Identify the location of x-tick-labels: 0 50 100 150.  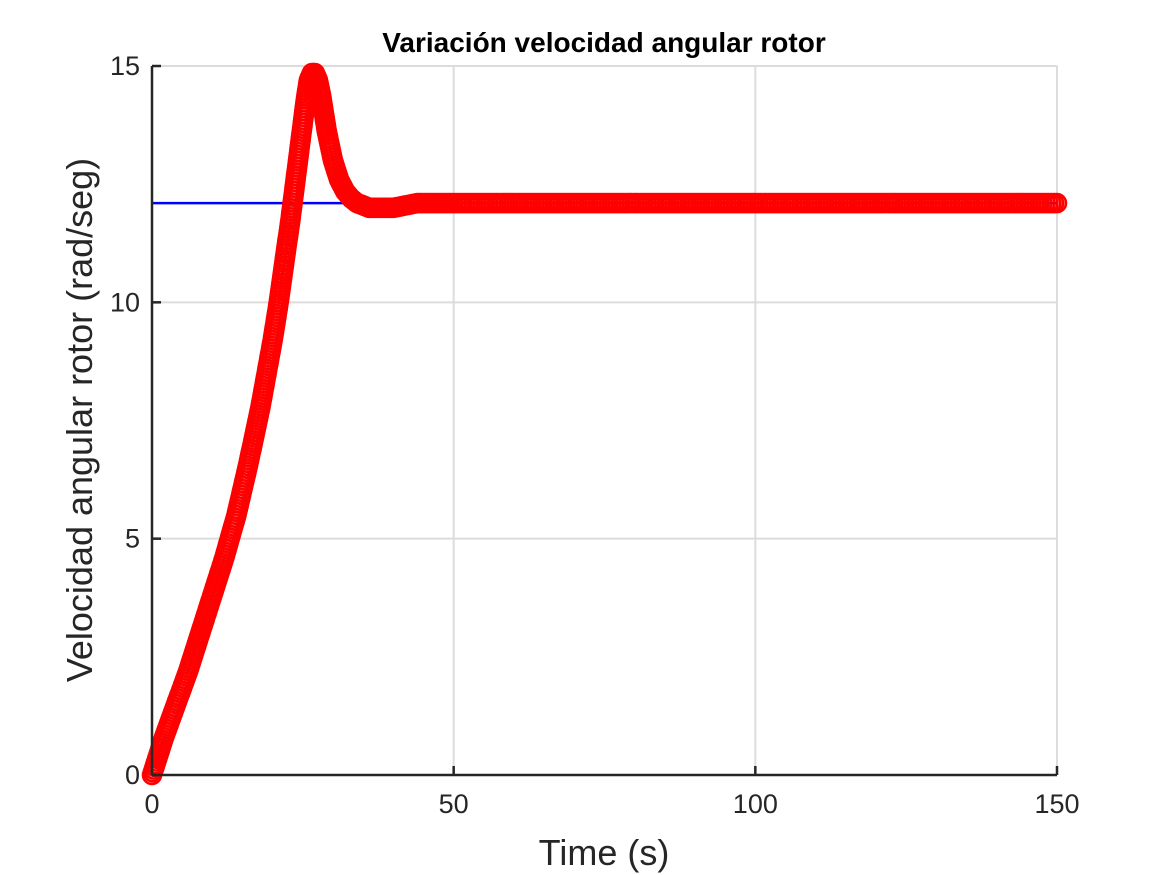
(611, 804).